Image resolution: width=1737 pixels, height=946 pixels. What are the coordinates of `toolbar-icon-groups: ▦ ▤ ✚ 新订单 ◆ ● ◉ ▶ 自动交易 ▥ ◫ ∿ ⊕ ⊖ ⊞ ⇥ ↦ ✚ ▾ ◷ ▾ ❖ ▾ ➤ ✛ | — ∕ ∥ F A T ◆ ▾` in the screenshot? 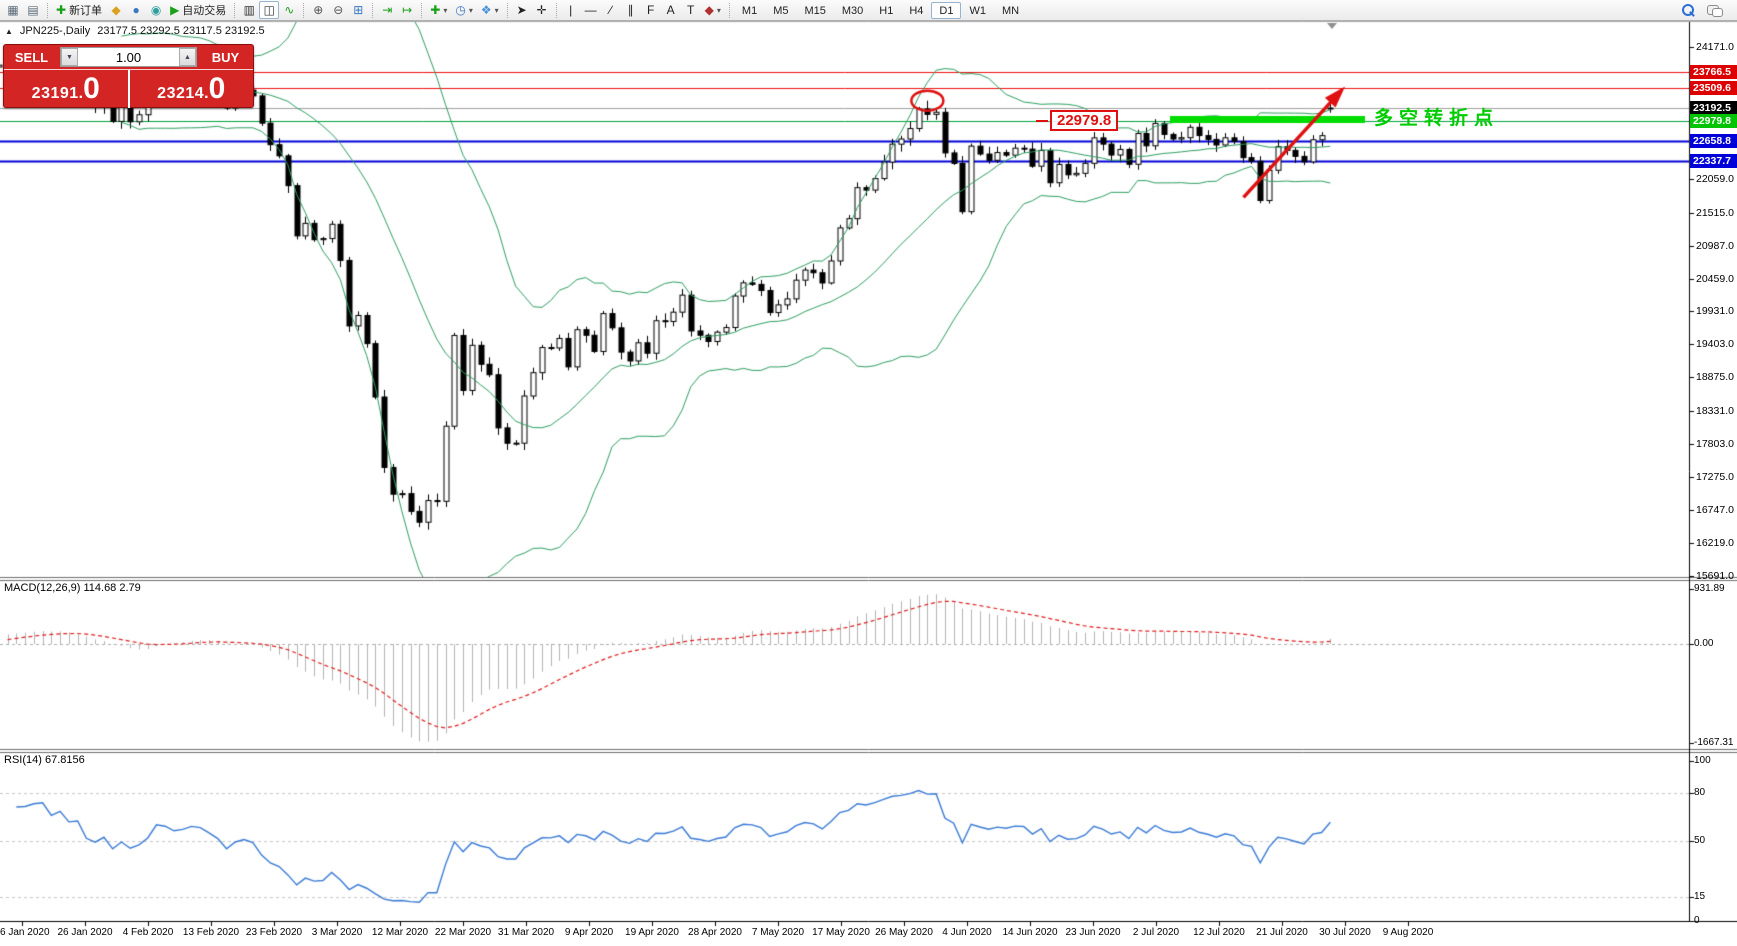 It's located at (368, 10).